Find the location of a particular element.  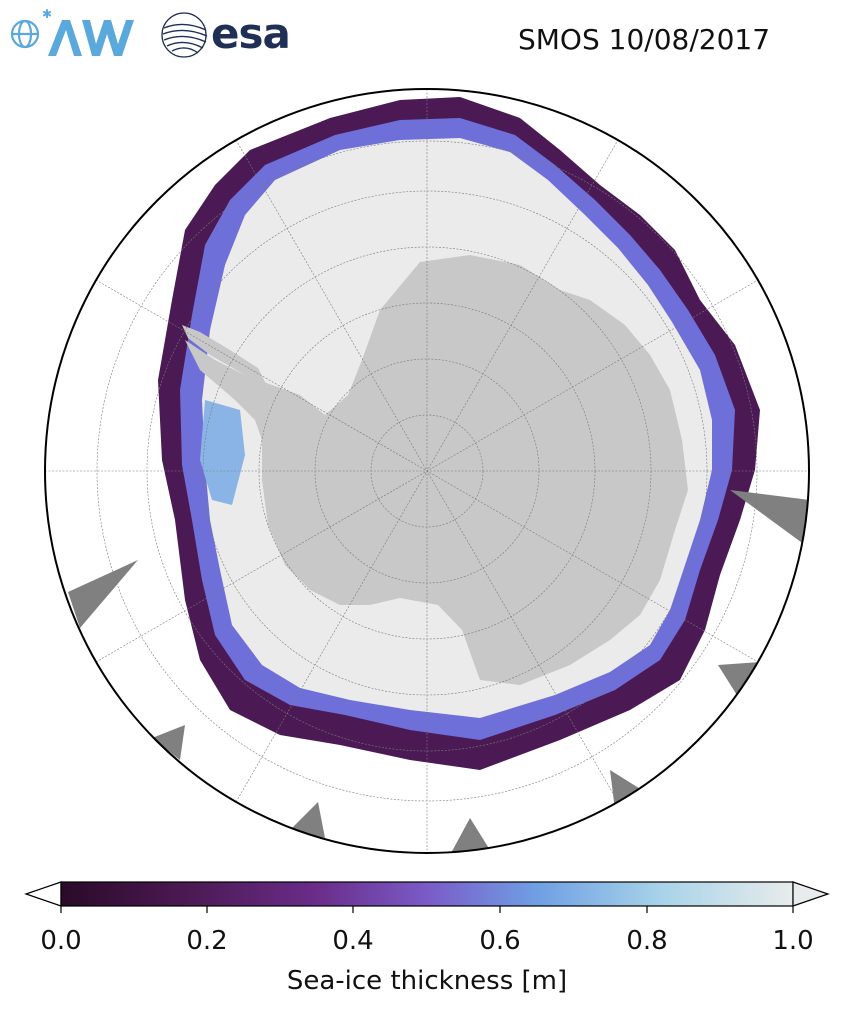

colorbar-tick-label: 1.0 is located at coordinates (793, 941).